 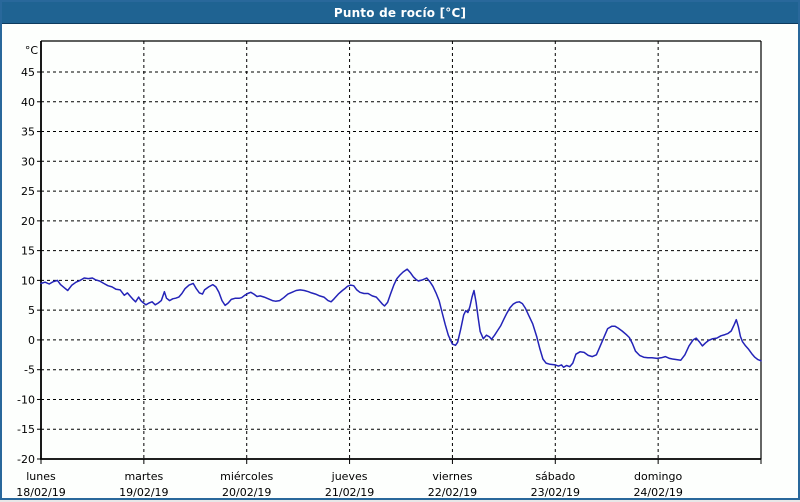 What do you see at coordinates (658, 476) in the screenshot?
I see `day-name-label: domingo` at bounding box center [658, 476].